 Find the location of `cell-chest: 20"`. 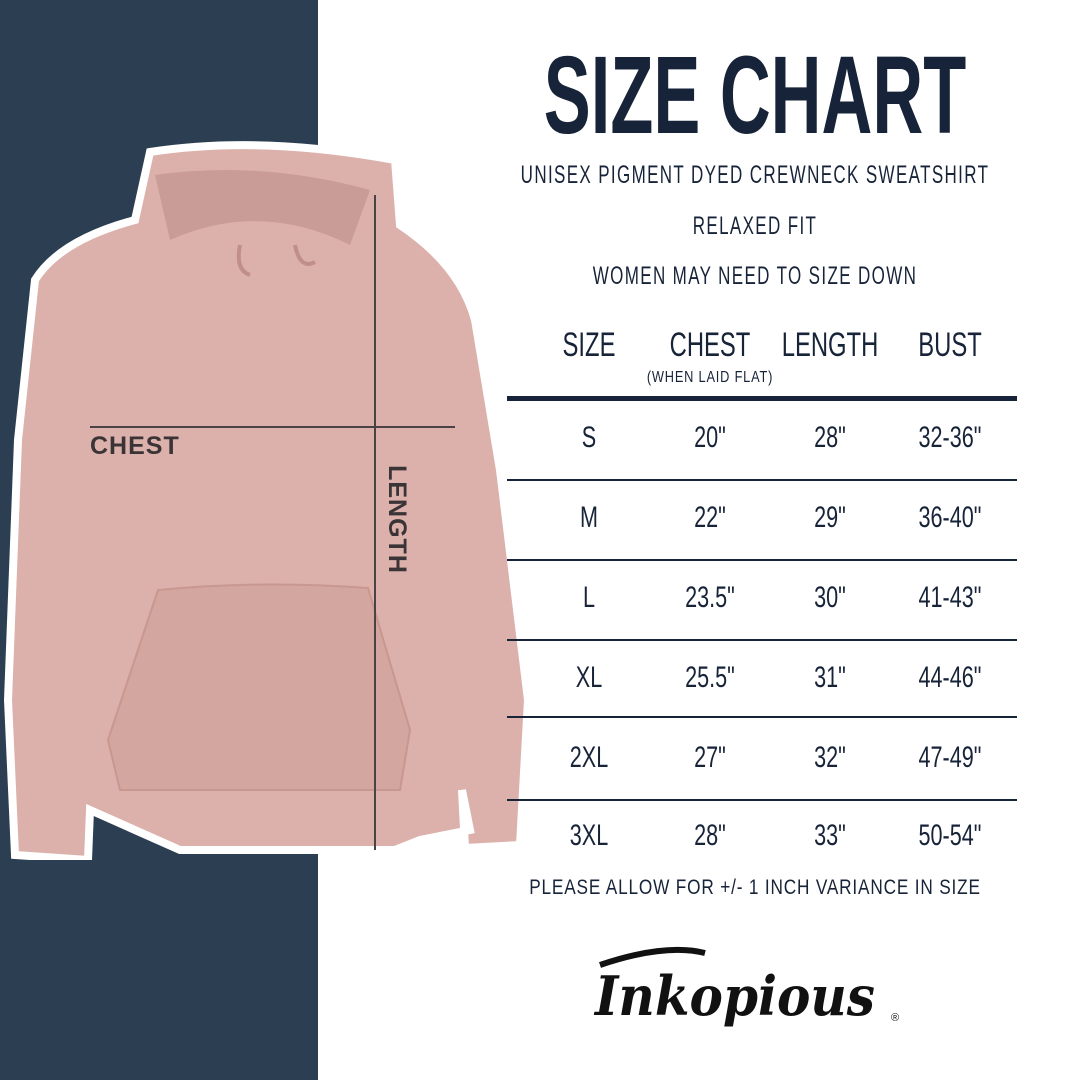

cell-chest: 20" is located at coordinates (710, 437).